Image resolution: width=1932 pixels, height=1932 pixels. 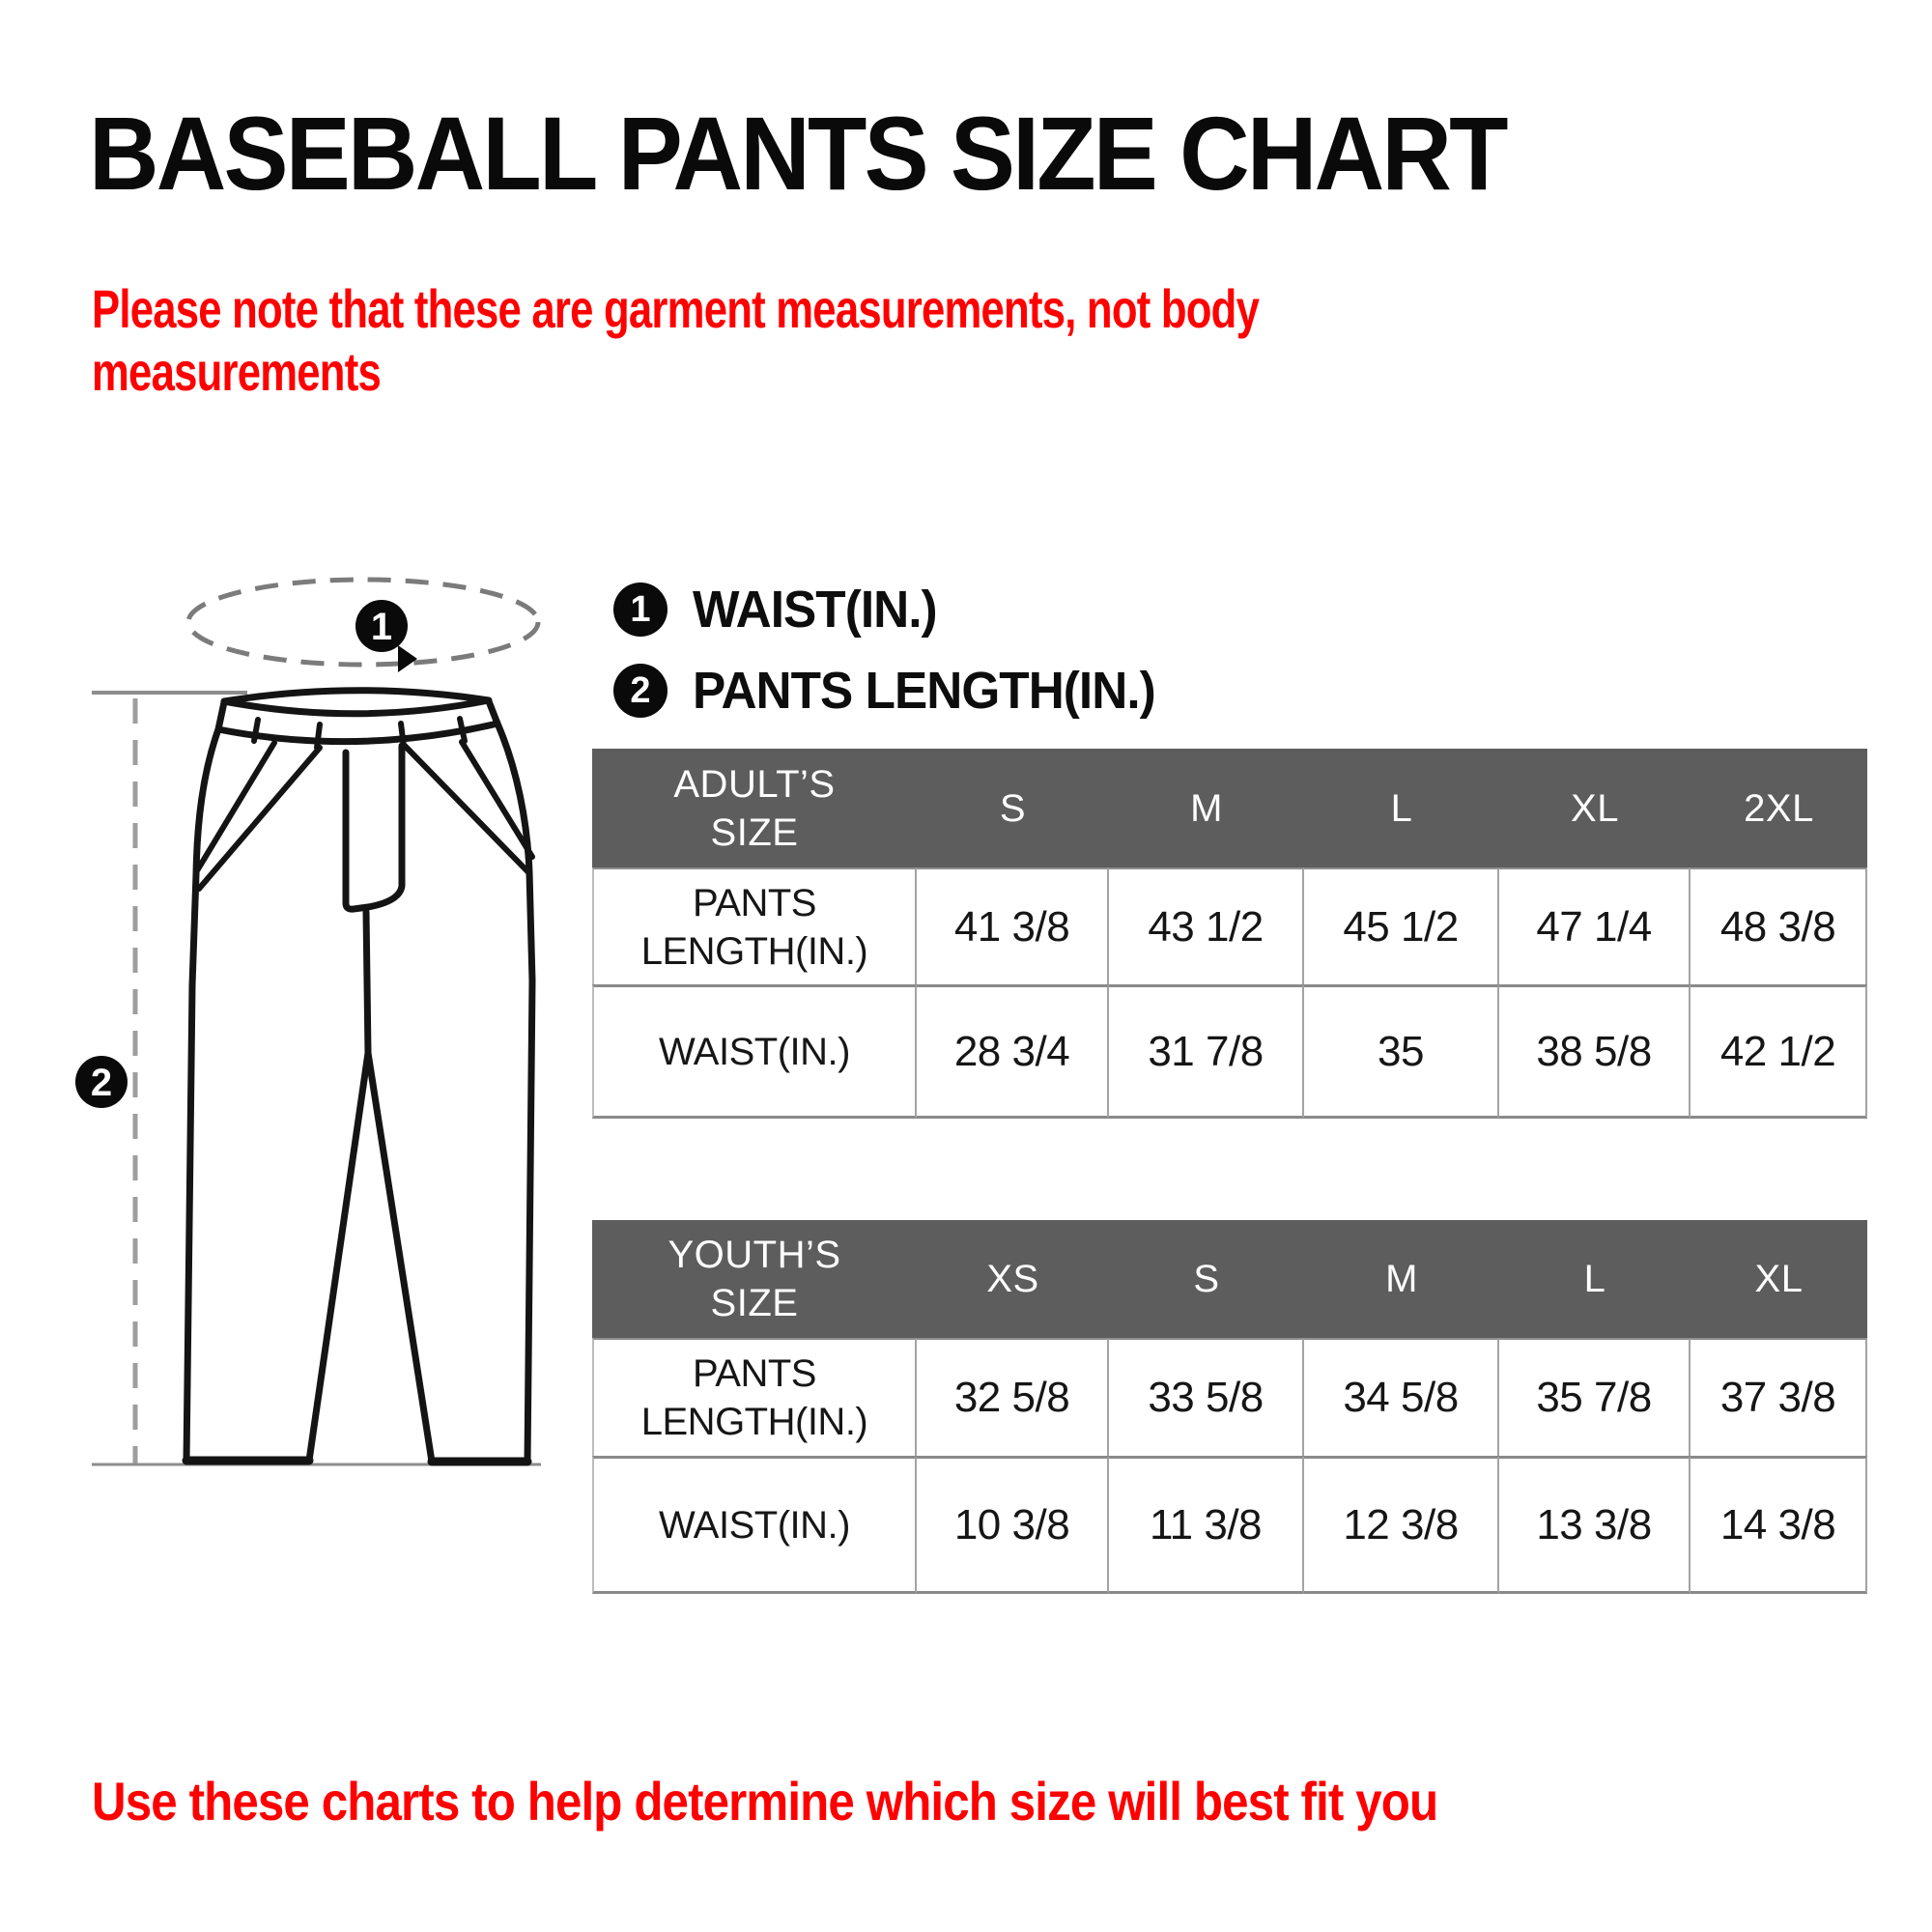 I want to click on youth-col-header-xs: XS, so click(x=1013, y=1279).